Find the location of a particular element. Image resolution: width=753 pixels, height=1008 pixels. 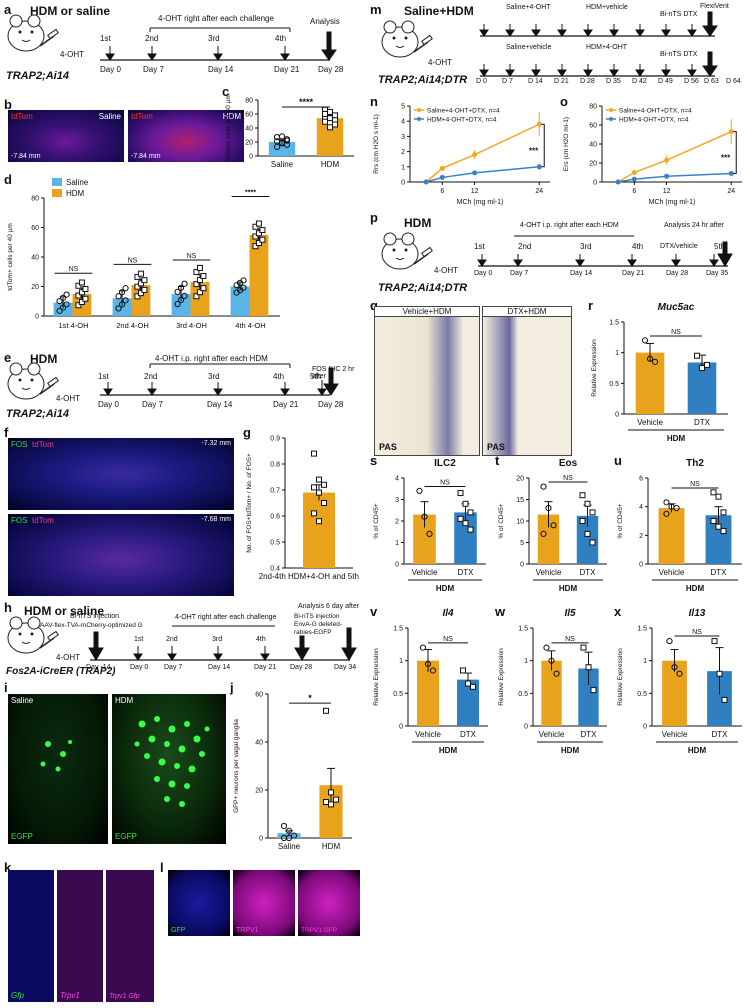

y-axis-label: Relative Expression is located at coordinates (594, 368).